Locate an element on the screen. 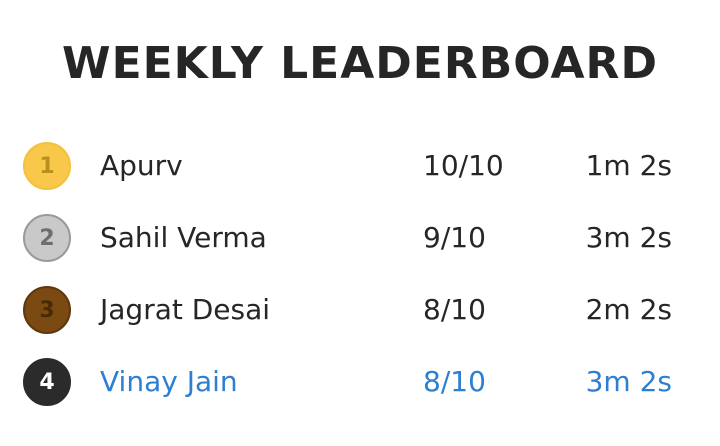  player-score: 10/10 is located at coordinates (463, 165).